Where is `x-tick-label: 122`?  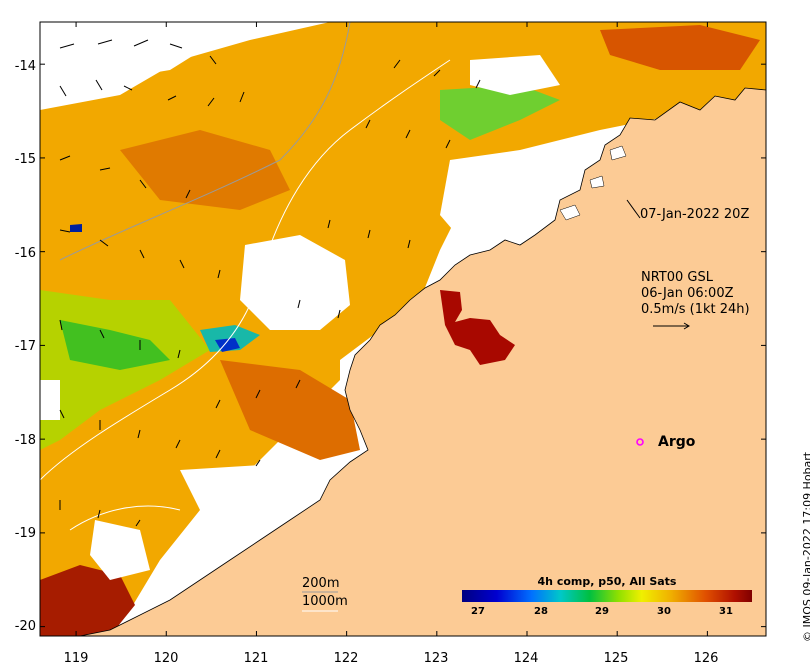 x-tick-label: 122 is located at coordinates (346, 658).